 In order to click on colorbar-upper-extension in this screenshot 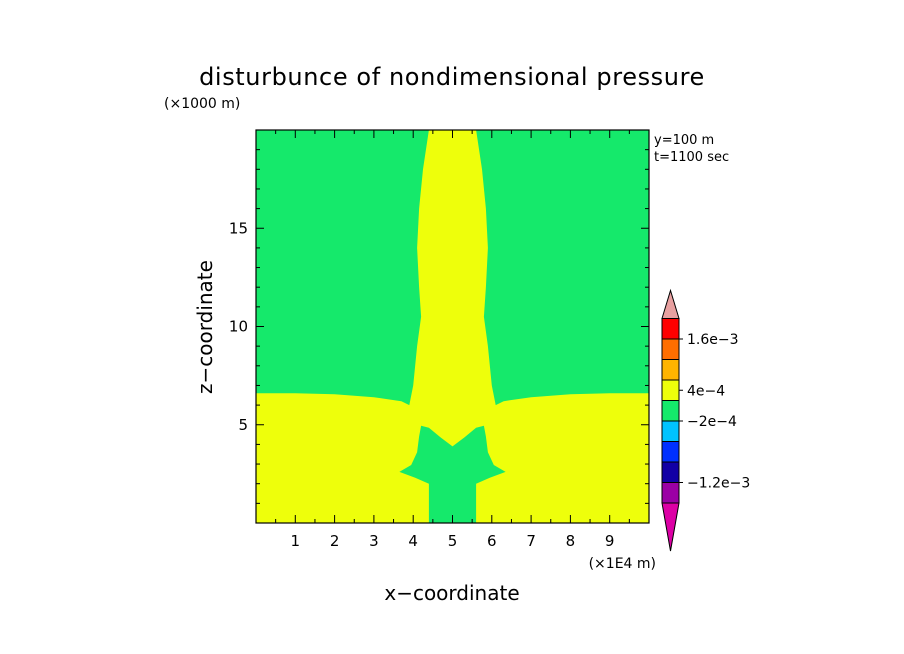, I will do `click(670, 303)`.